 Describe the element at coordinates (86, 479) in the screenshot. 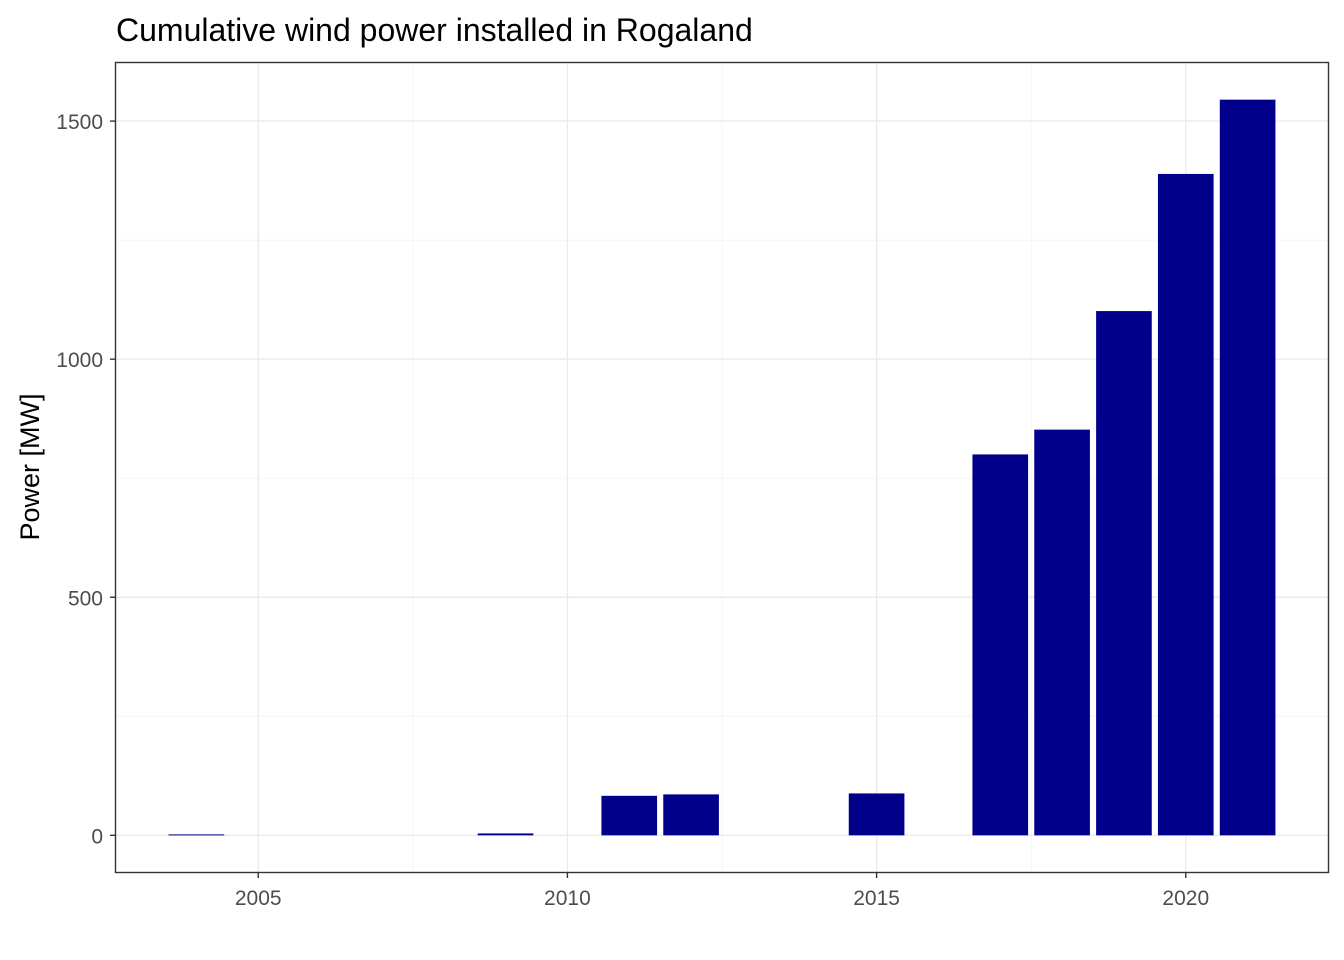

I see `y-axis: 0 500 1000 1500` at that location.